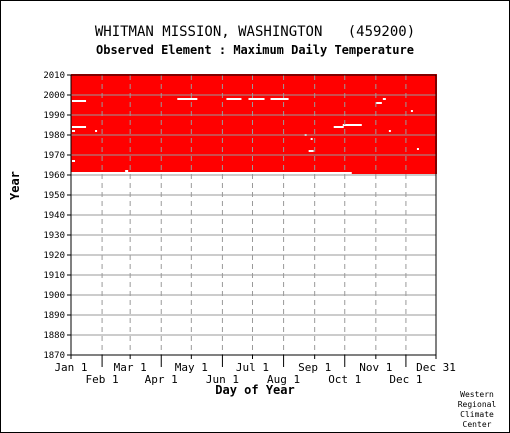 Image resolution: width=510 pixels, height=433 pixels. What do you see at coordinates (54, 356) in the screenshot?
I see `y-tick-label: 1870` at bounding box center [54, 356].